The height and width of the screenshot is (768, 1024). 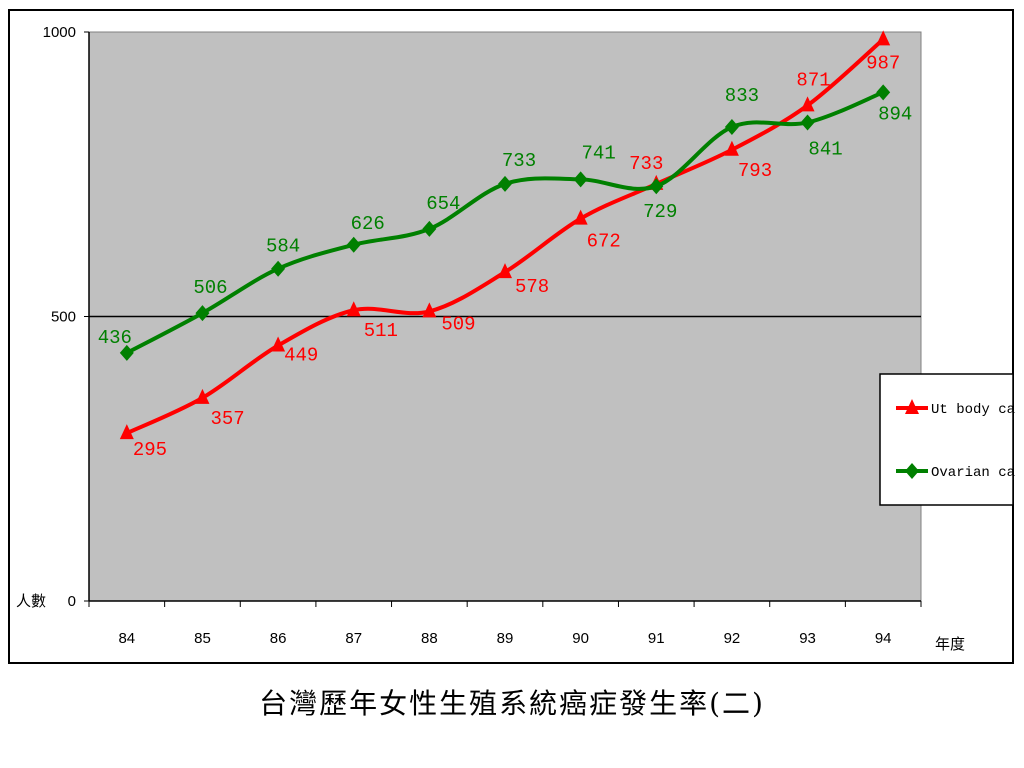 What do you see at coordinates (912, 471) in the screenshot?
I see `legend-marker-ovarian-ca` at bounding box center [912, 471].